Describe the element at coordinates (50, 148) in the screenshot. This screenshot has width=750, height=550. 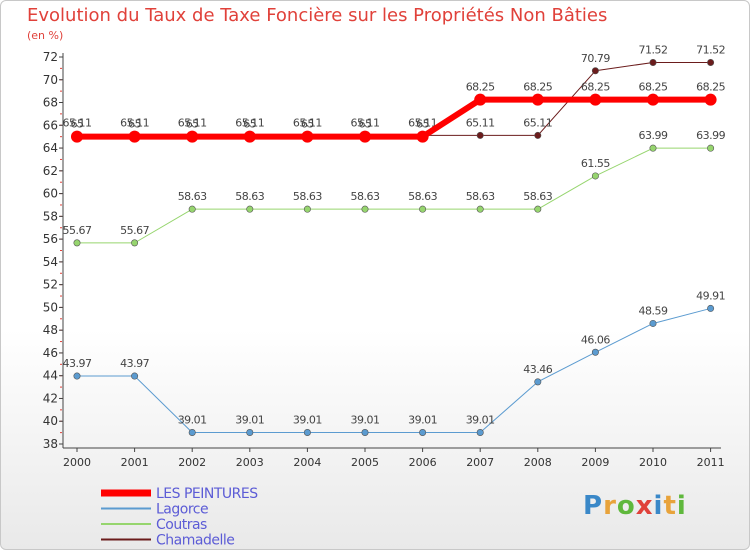
I see `y-tick-label: 64` at that location.